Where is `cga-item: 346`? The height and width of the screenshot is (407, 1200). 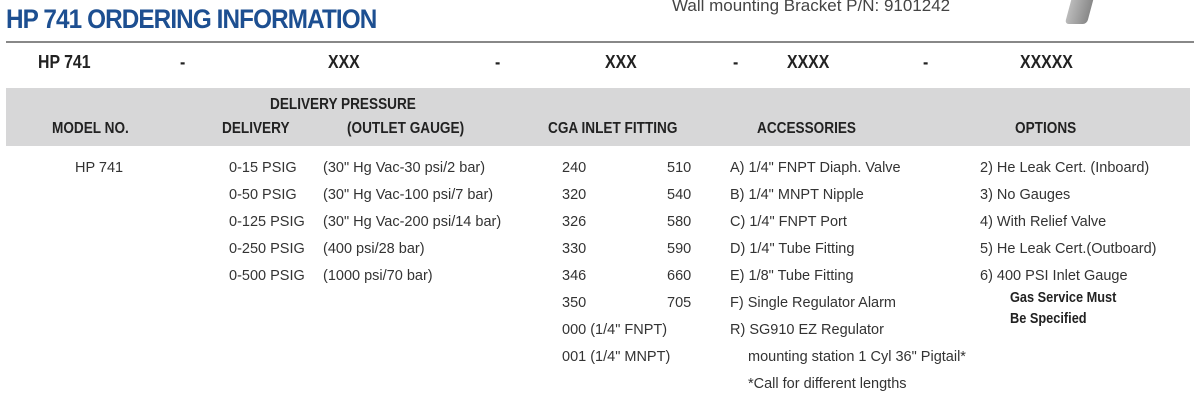 cga-item: 346 is located at coordinates (574, 276).